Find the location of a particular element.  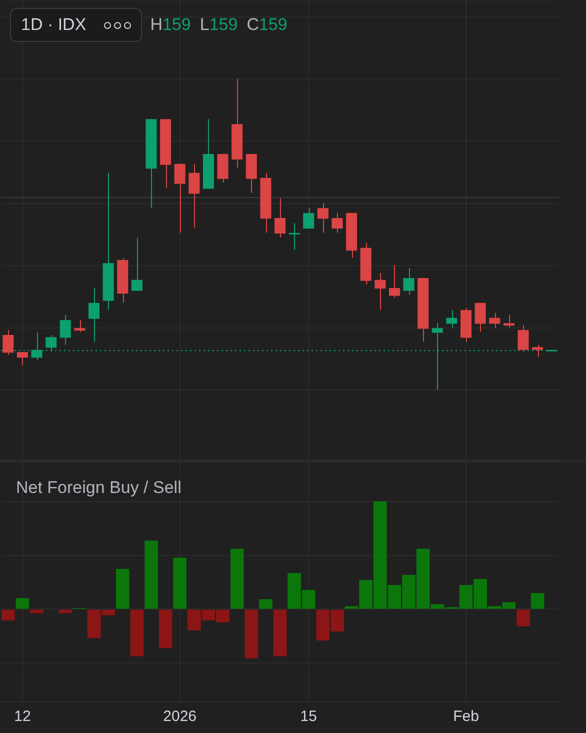

x-tick-label: 15 is located at coordinates (308, 717).